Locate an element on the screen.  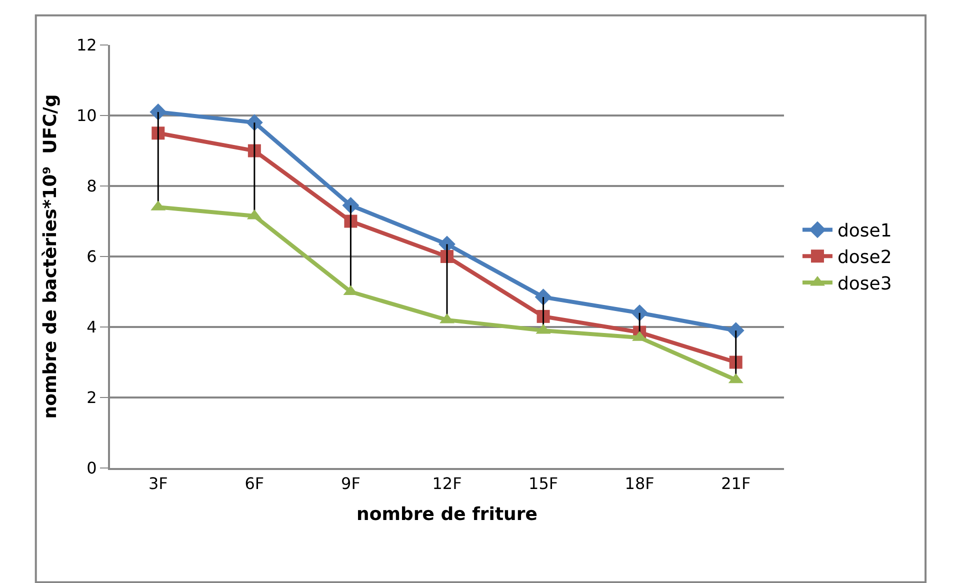
y-tick-label: 10 is located at coordinates (86, 116).